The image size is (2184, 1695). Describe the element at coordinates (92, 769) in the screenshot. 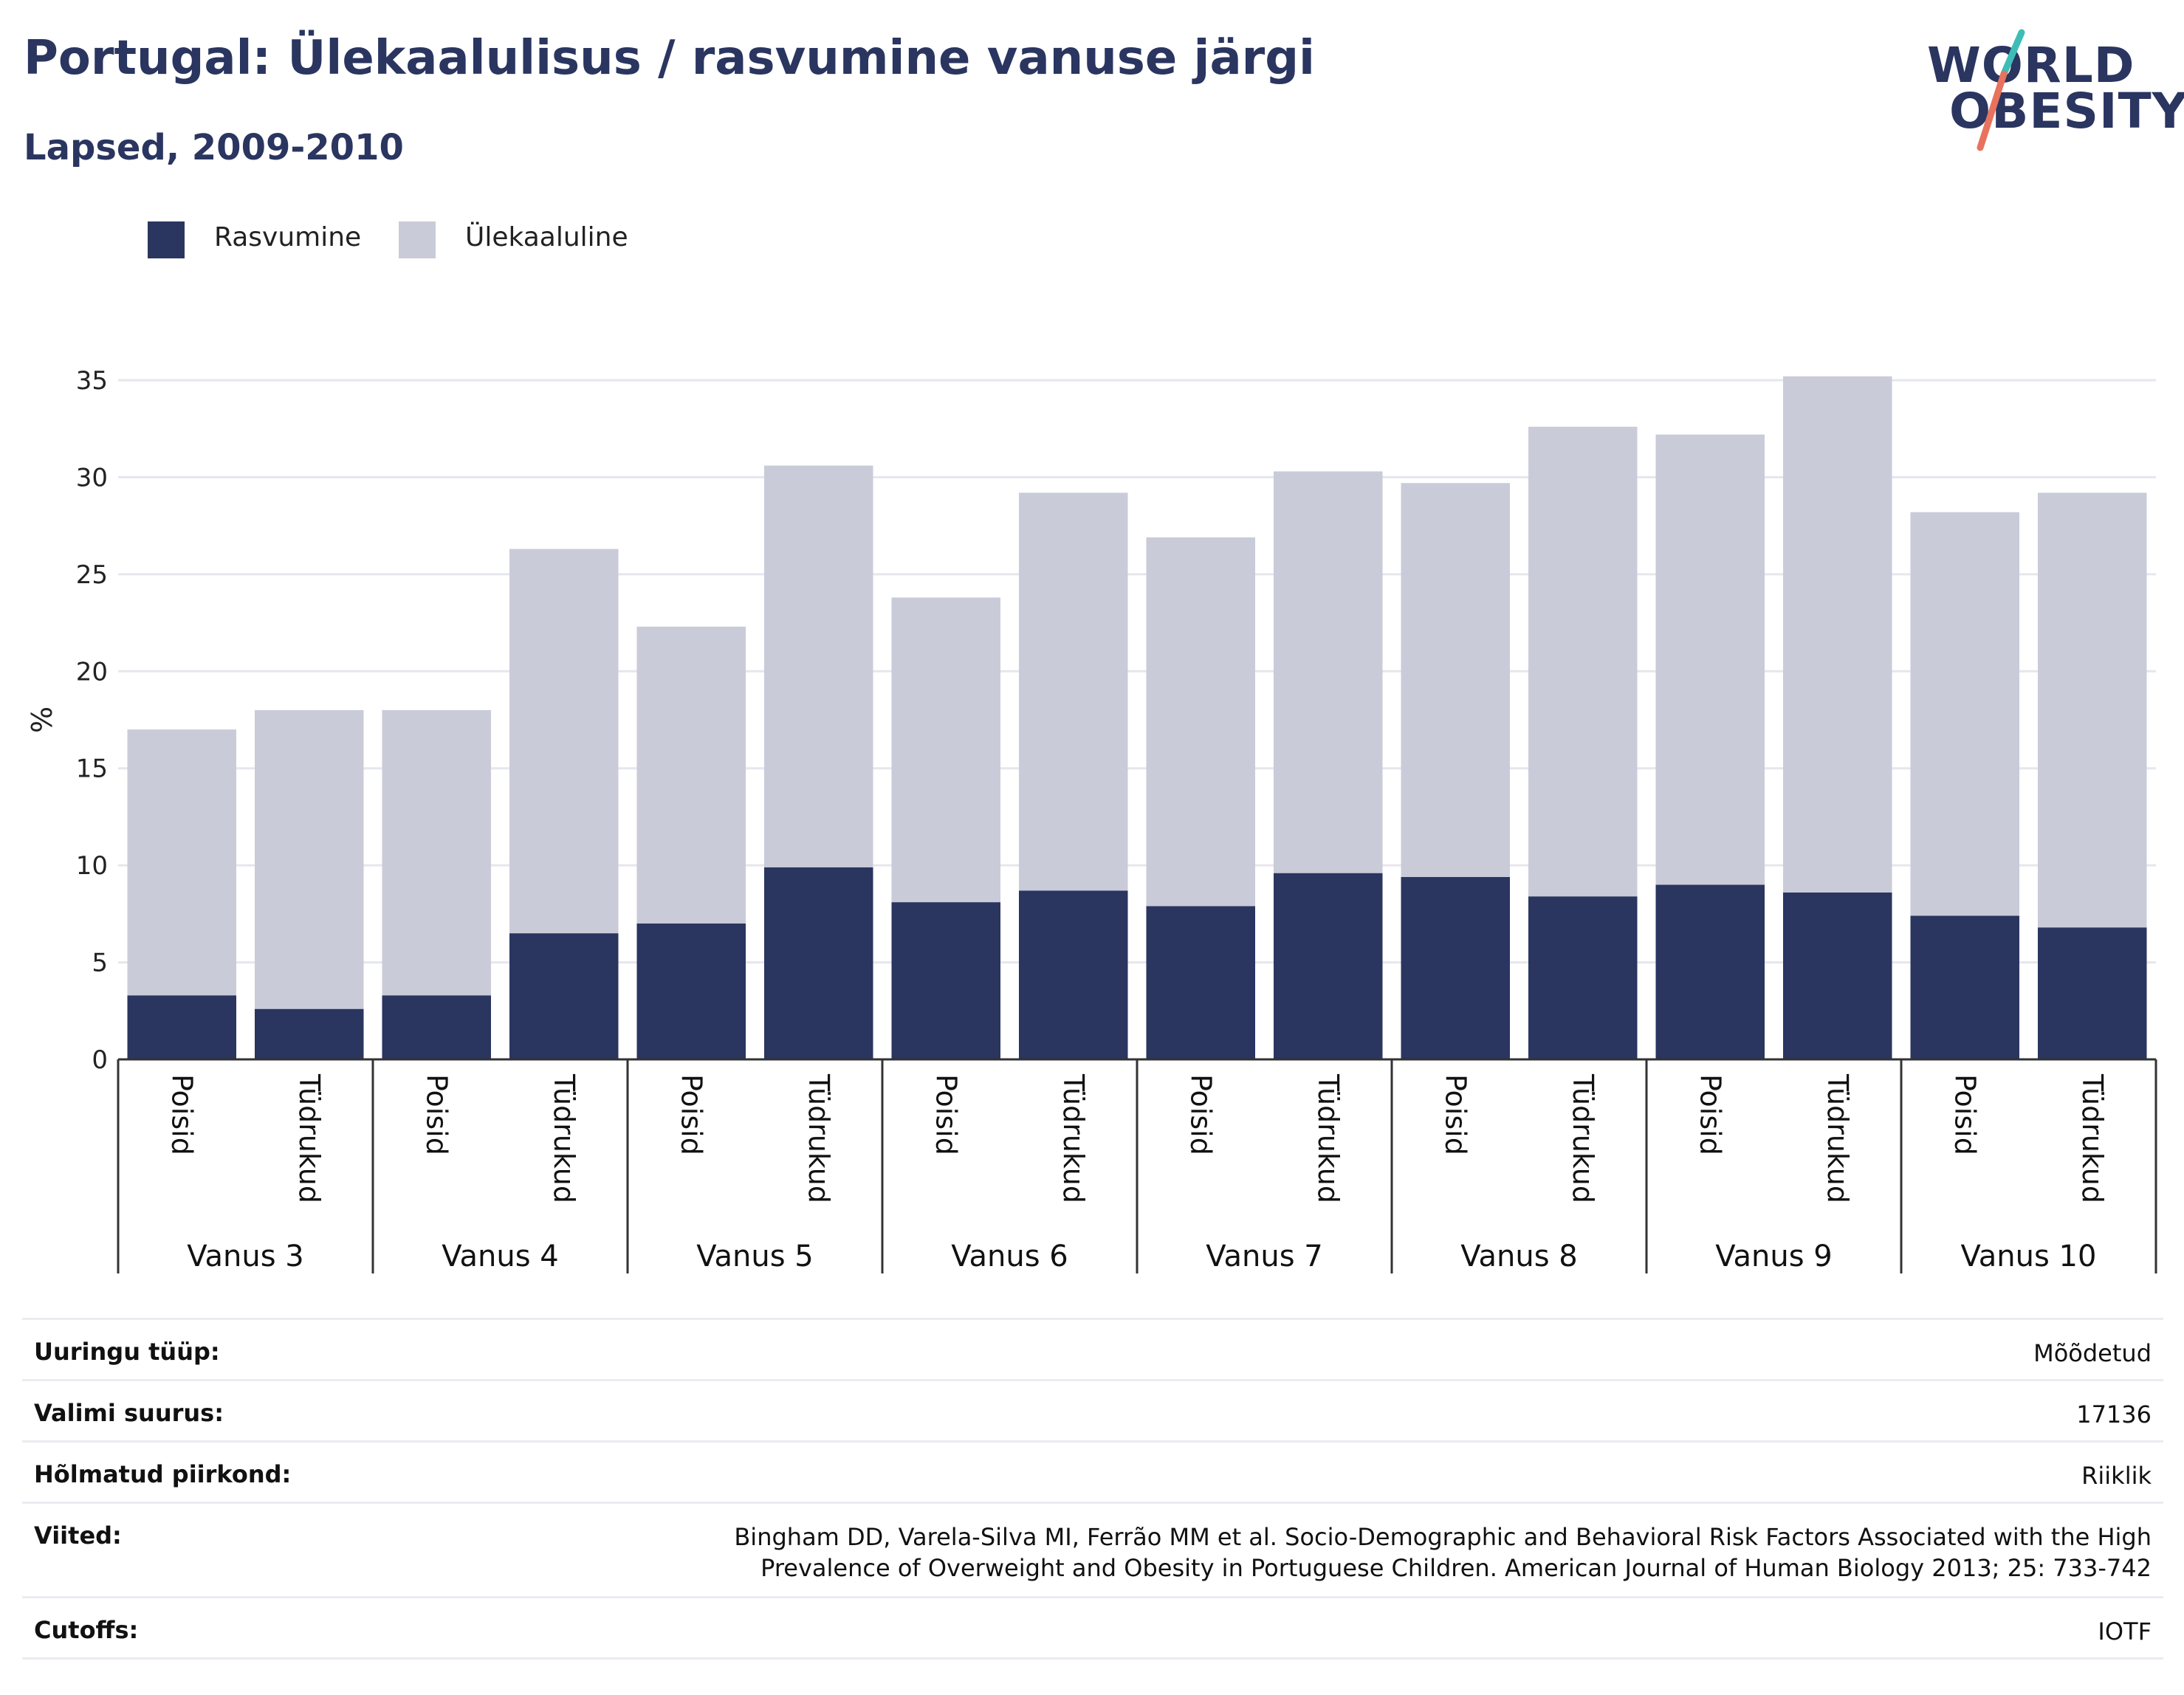

I see `y-tick-label: 15` at that location.